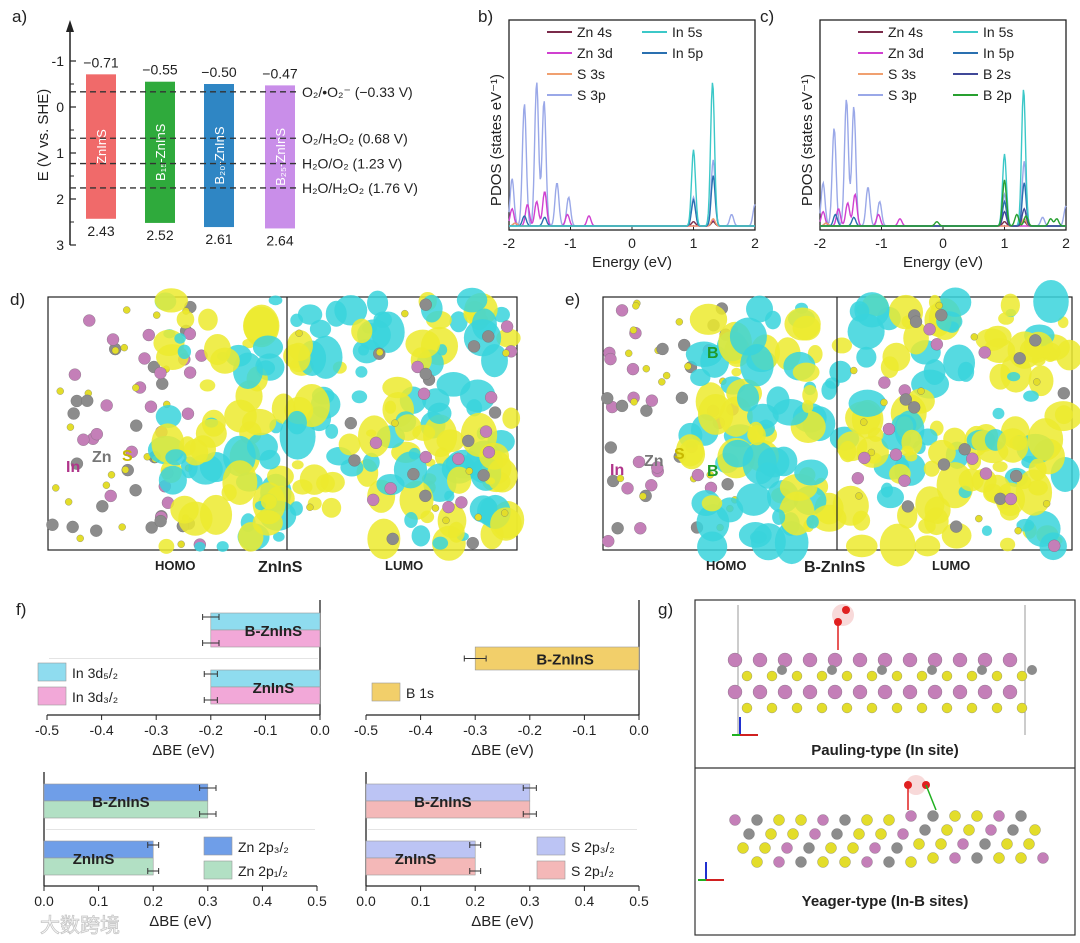  I want to click on band-bar-label: B₂₀-ZnInS, so click(219, 155).